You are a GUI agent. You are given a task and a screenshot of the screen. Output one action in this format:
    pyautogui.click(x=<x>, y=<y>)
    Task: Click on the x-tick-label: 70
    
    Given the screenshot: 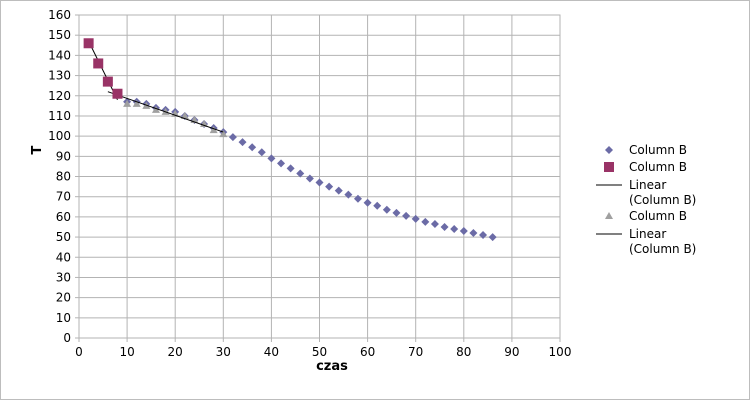 What is the action you would take?
    pyautogui.click(x=415, y=352)
    